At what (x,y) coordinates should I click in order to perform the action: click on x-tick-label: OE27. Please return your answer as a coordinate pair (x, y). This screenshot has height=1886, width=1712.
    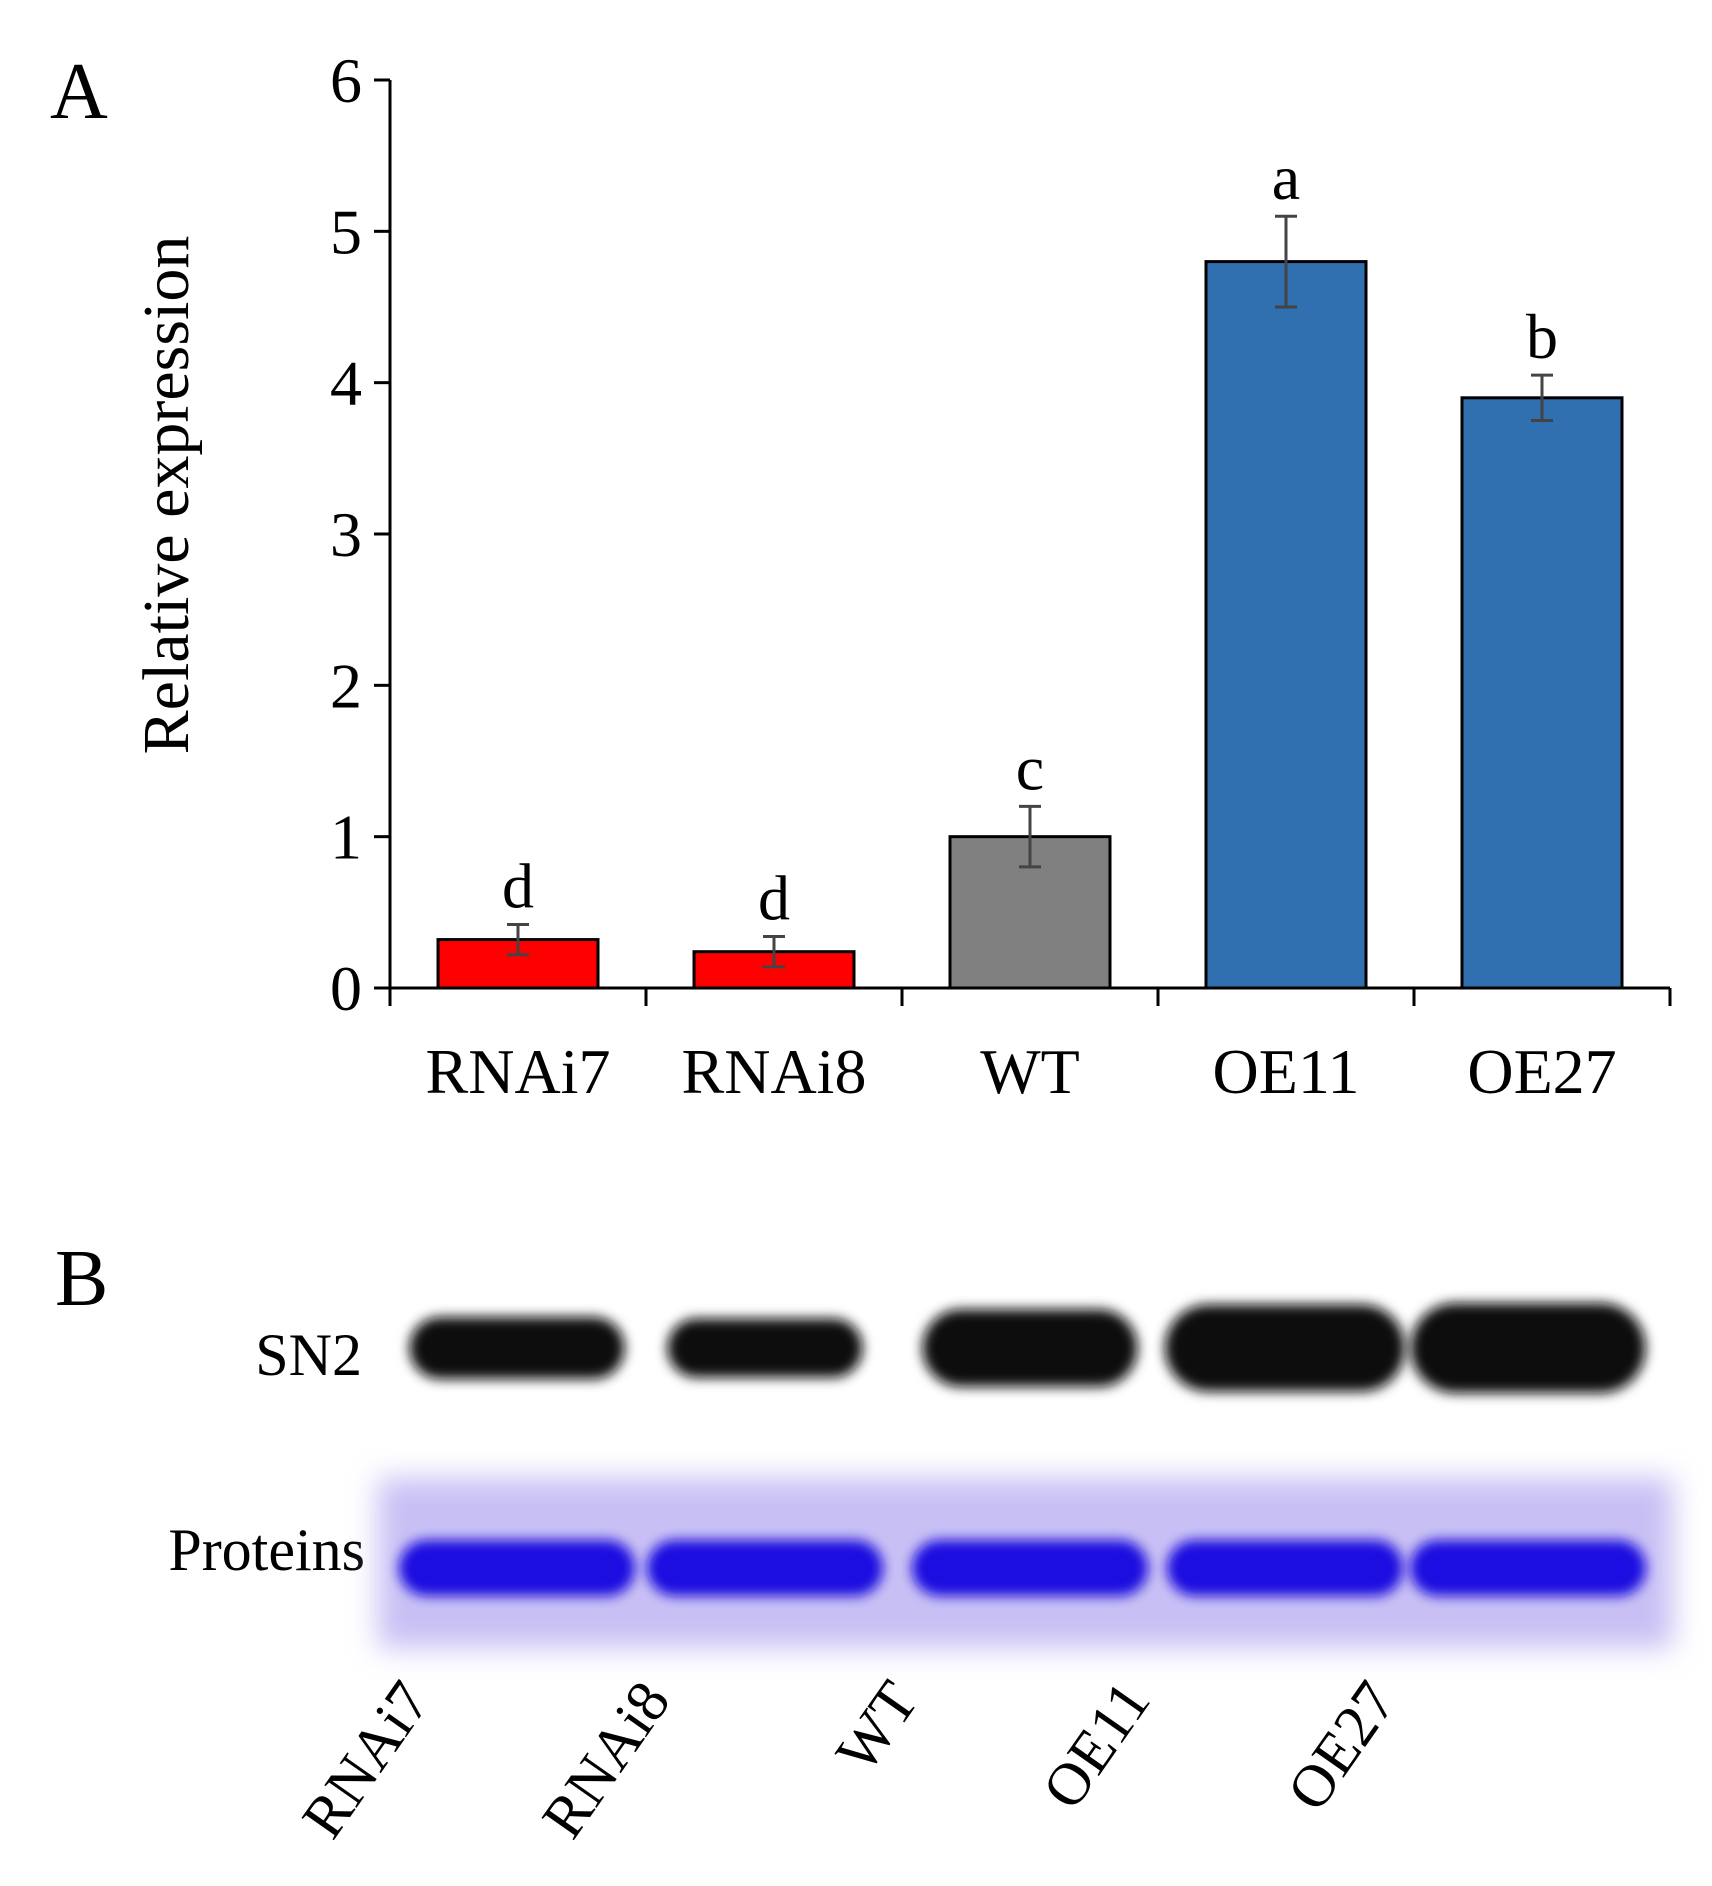
    Looking at the image, I should click on (1541, 1071).